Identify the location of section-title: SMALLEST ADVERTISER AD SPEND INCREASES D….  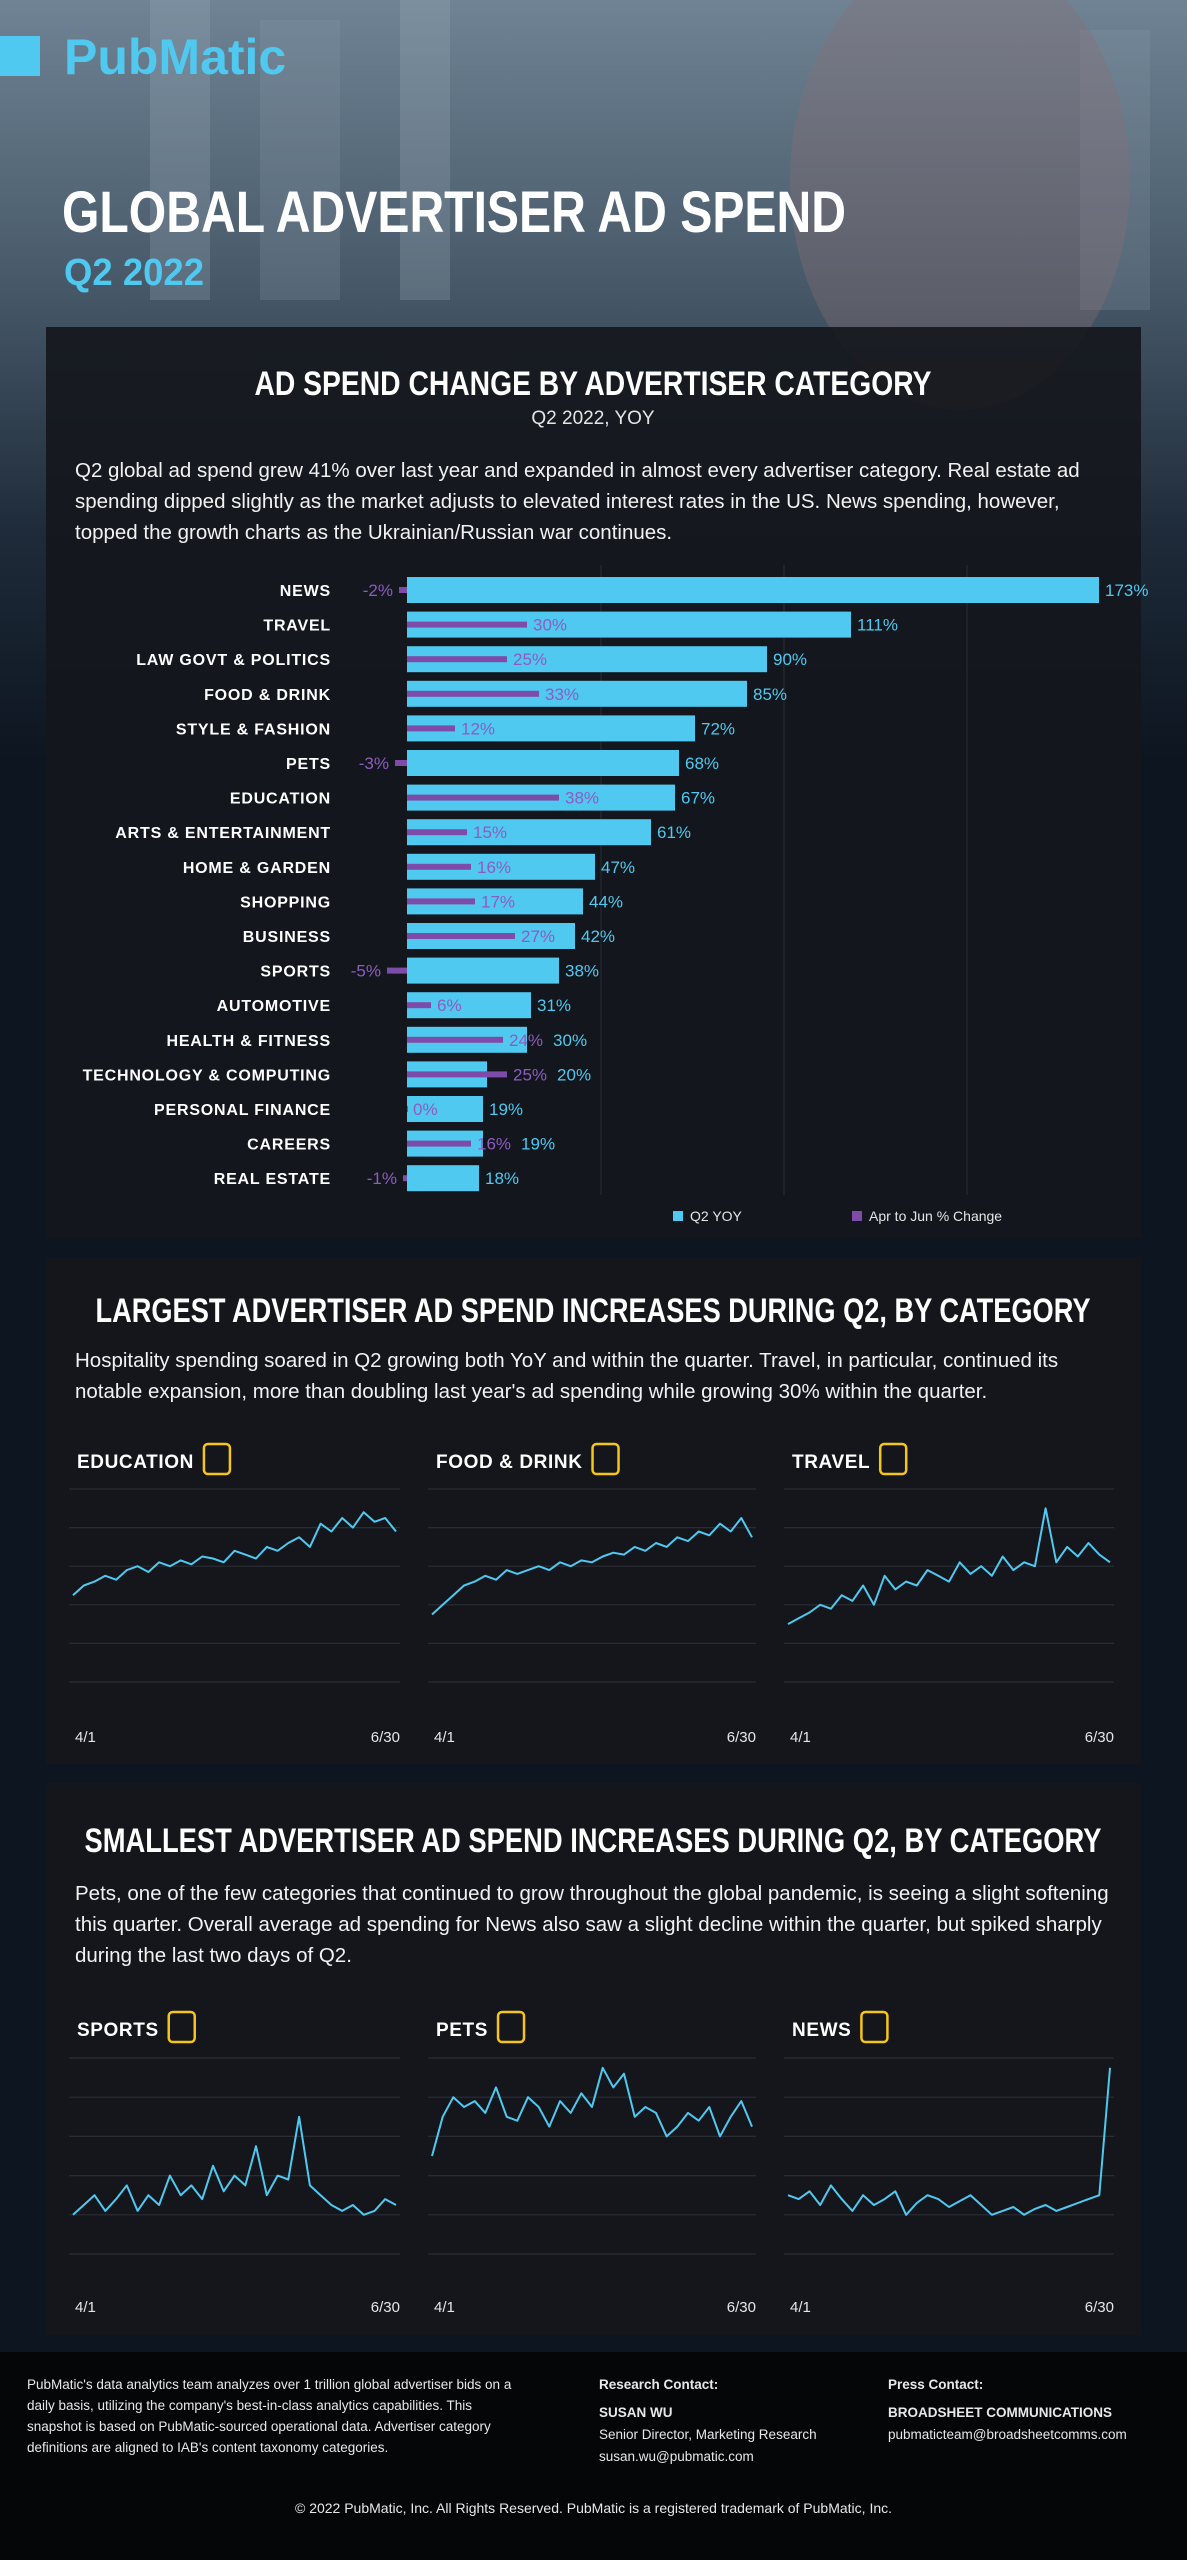
(593, 1841).